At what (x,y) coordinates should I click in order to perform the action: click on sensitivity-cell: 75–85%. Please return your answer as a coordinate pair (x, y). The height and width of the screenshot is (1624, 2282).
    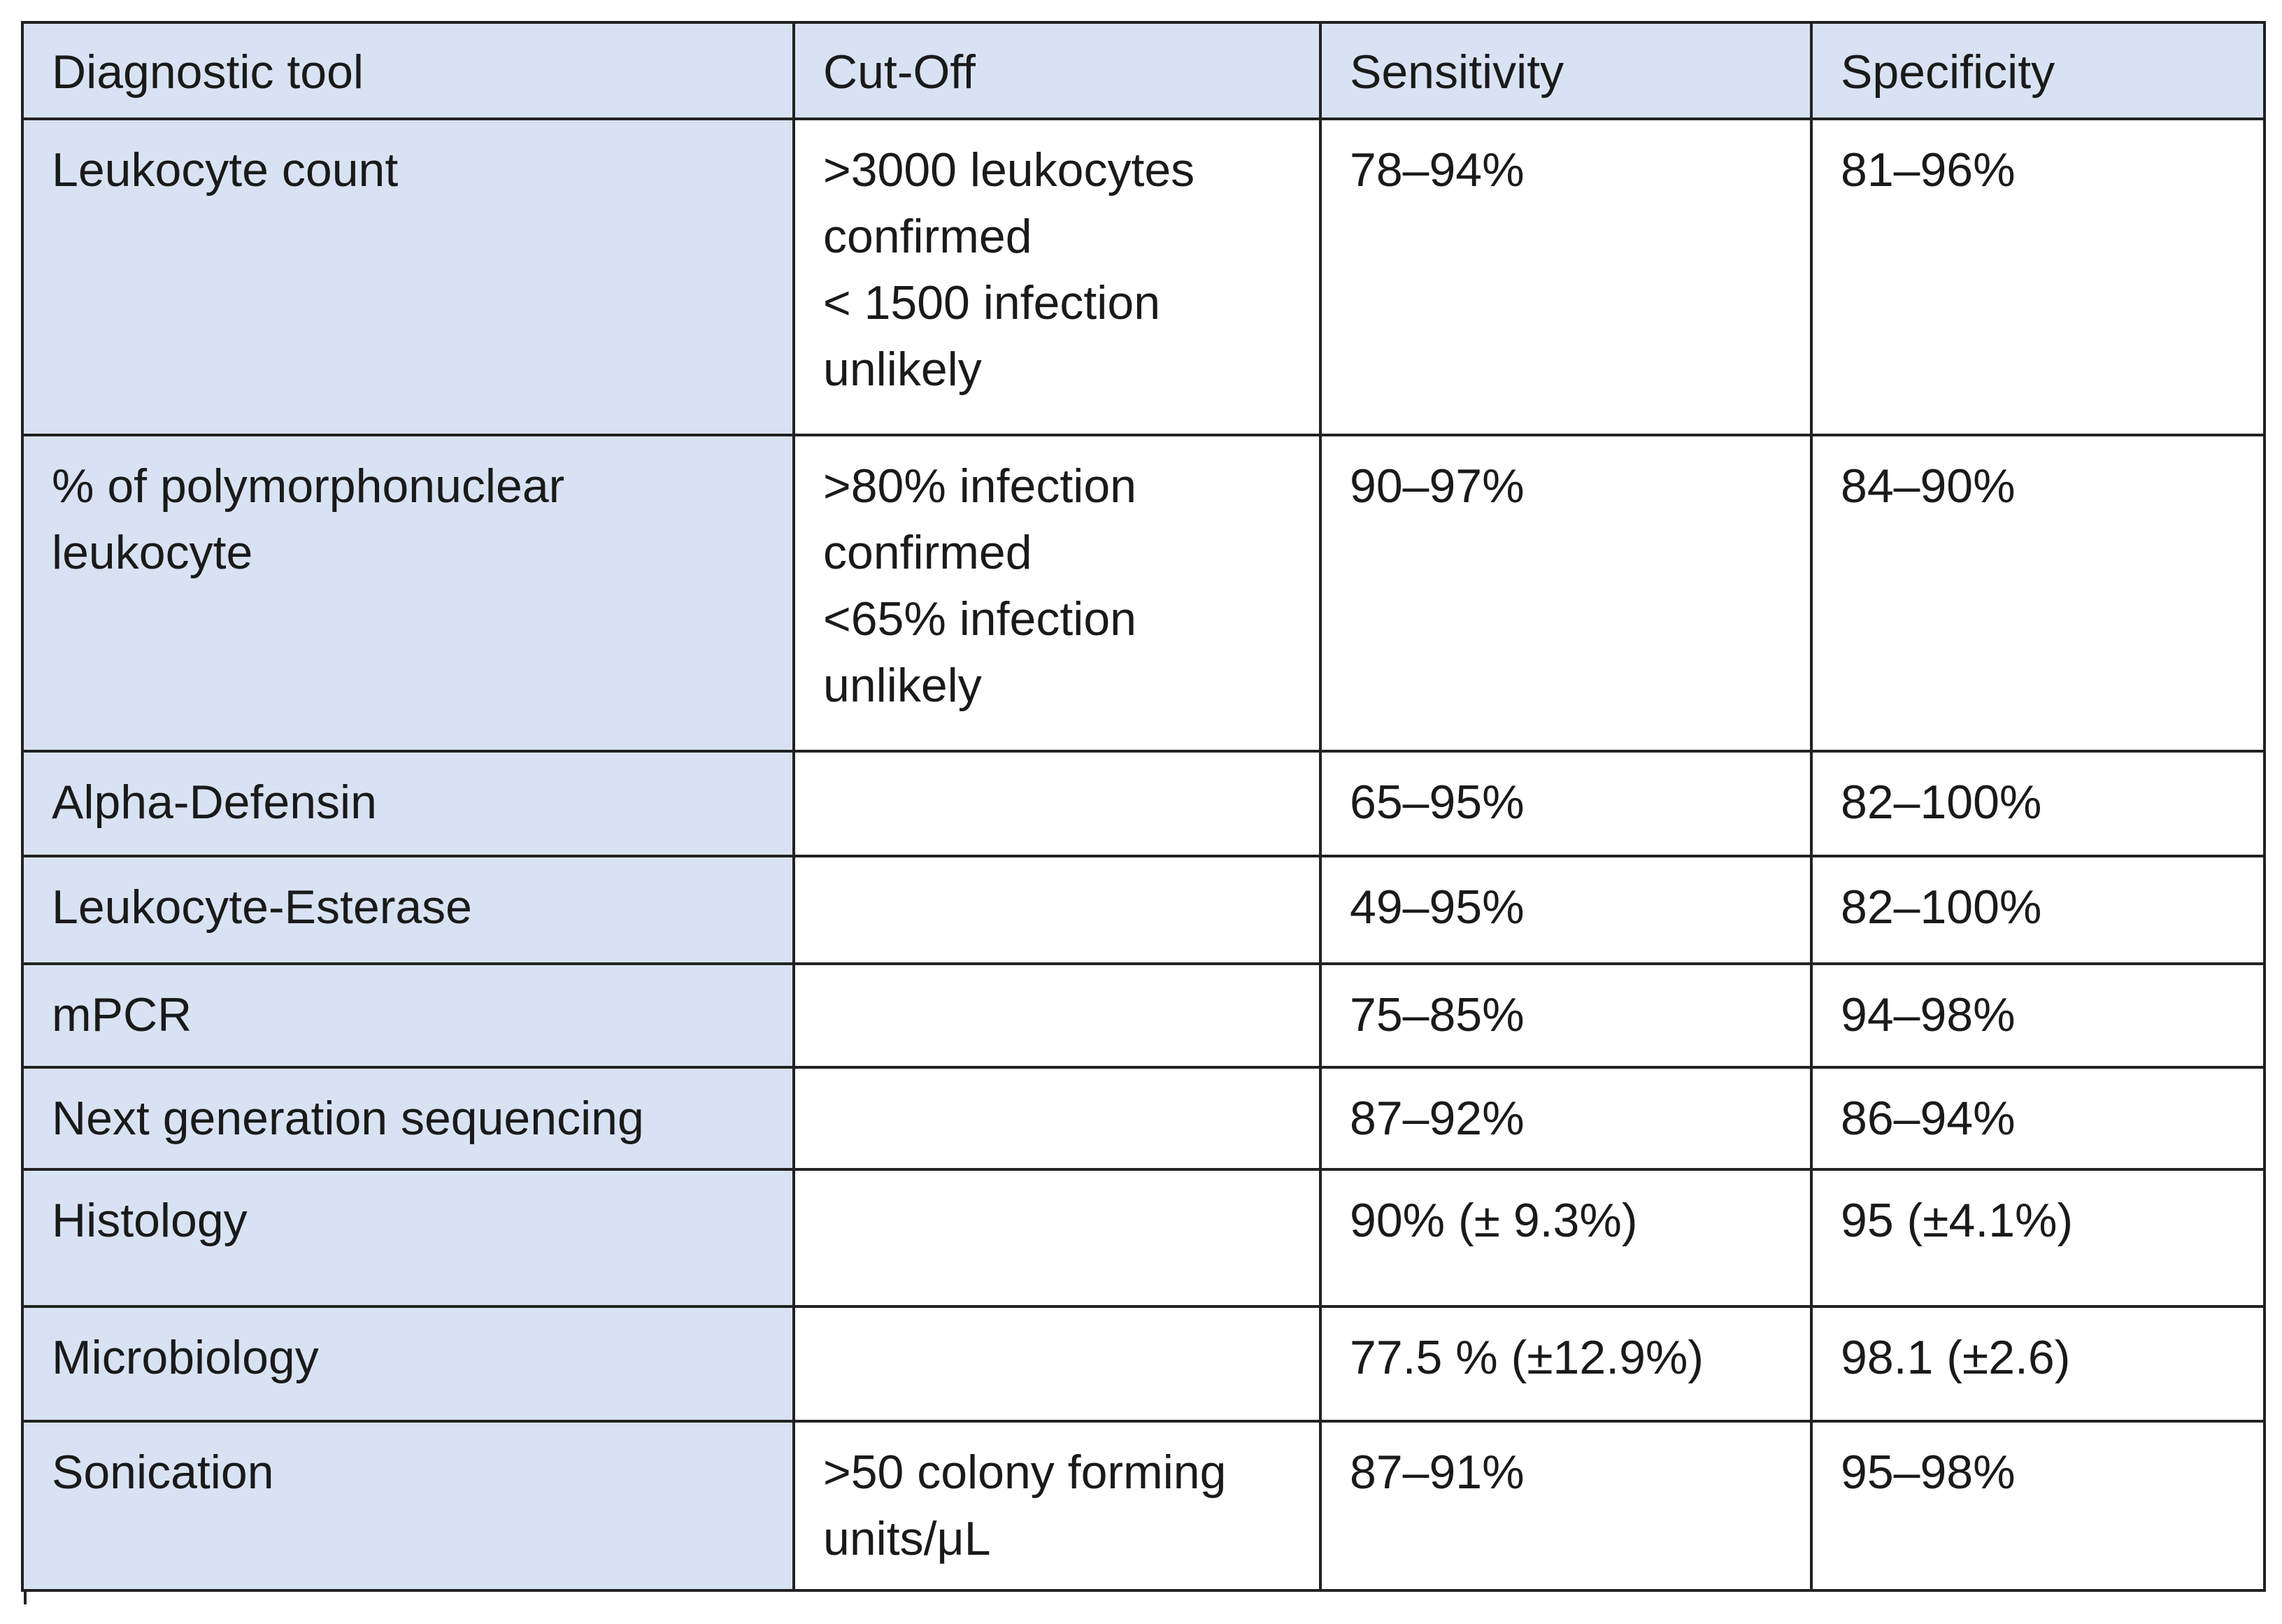
    Looking at the image, I should click on (1566, 1016).